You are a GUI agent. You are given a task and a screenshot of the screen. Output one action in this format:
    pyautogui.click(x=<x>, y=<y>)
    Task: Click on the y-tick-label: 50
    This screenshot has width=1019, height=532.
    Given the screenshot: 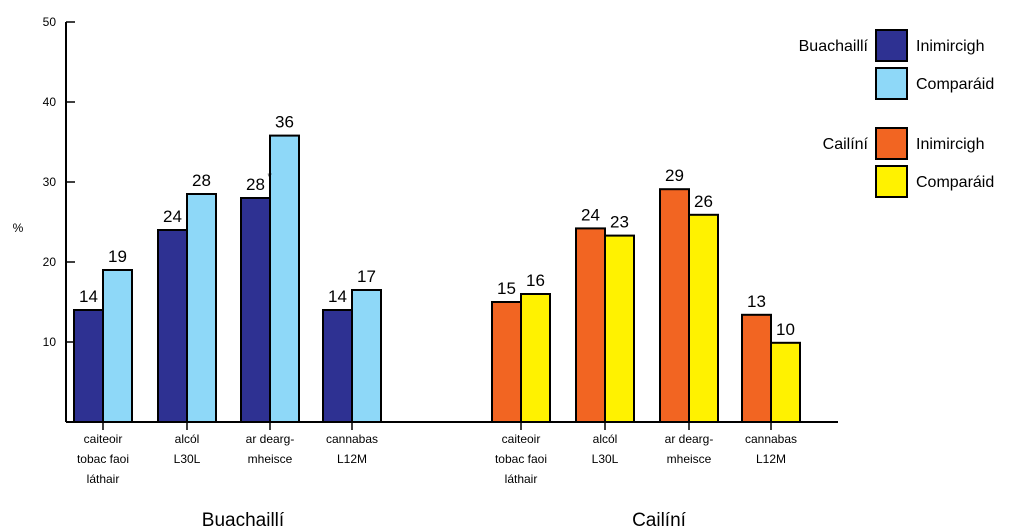 What is the action you would take?
    pyautogui.click(x=50, y=22)
    